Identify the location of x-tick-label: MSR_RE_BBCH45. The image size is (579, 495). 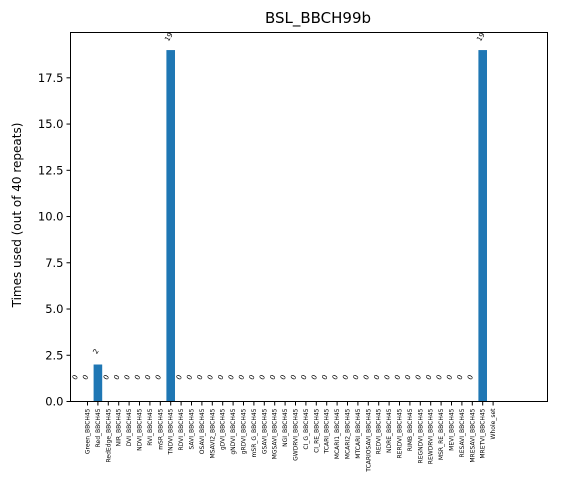
(441, 434).